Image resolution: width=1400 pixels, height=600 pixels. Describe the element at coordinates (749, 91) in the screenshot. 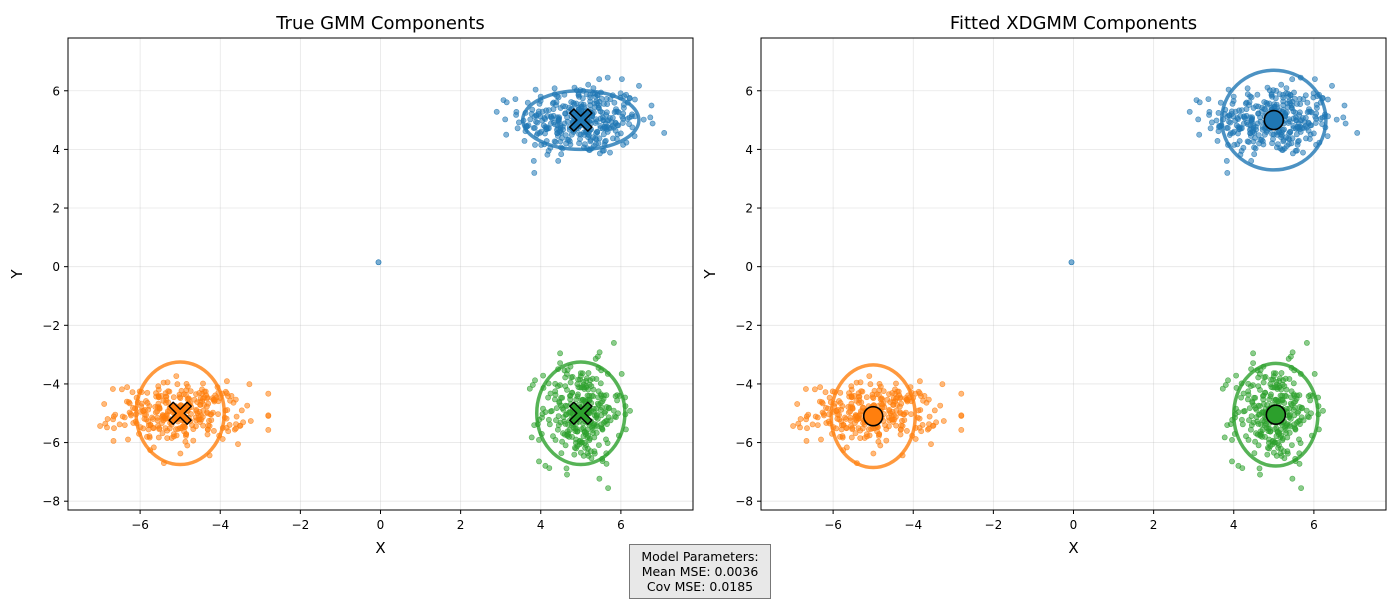

I see `y-tick-label: 6` at that location.